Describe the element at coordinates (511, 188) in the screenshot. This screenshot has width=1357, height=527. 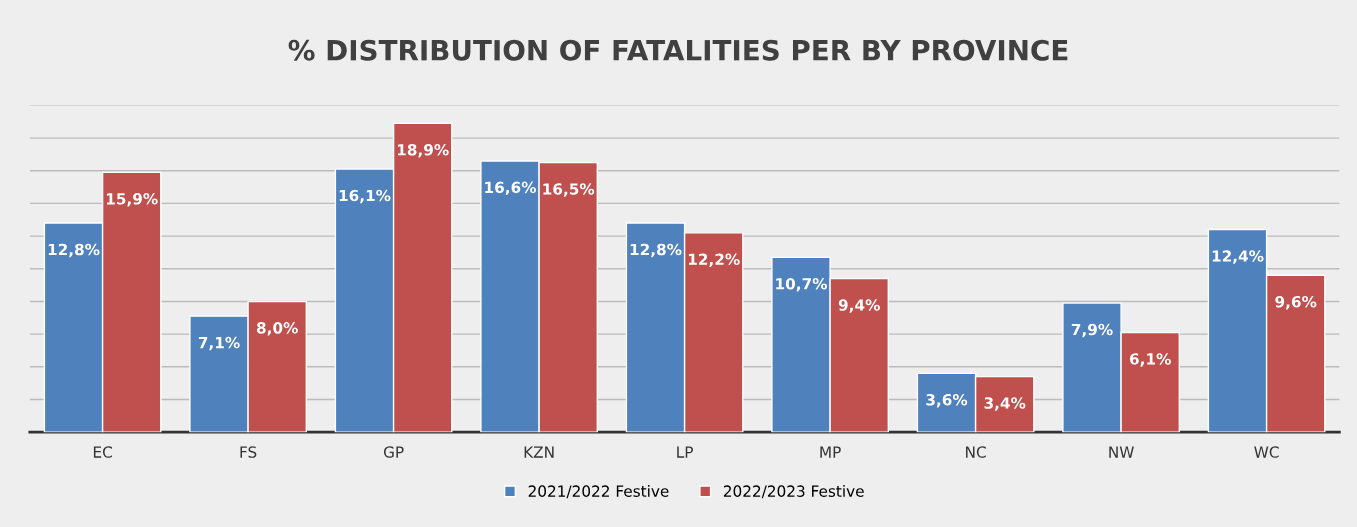
I see `data-label: 16,6%` at that location.